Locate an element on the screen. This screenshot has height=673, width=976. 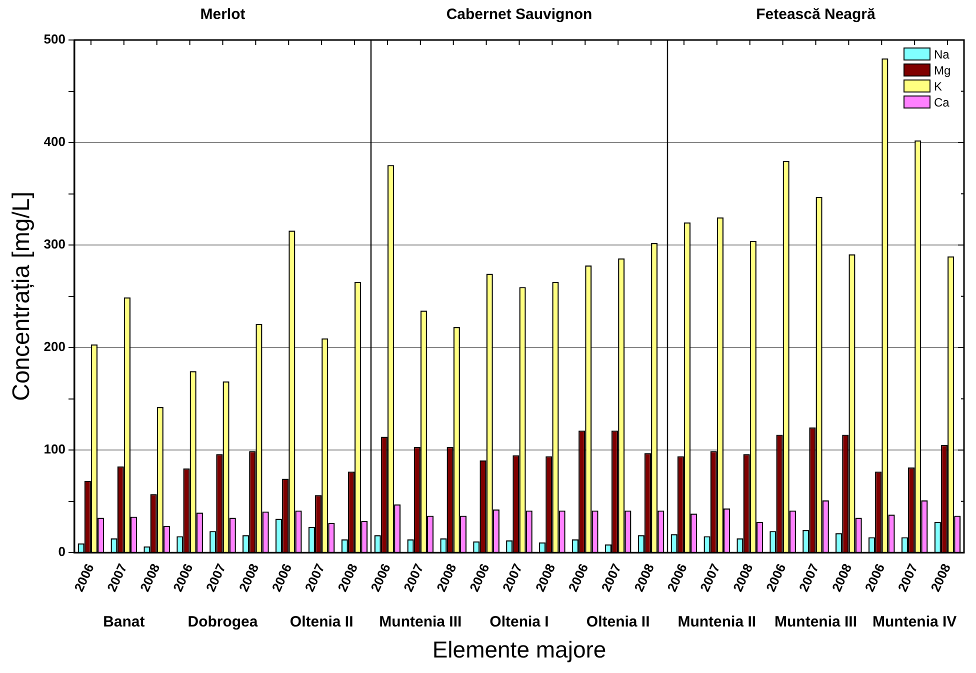
text: Oltenia I is located at coordinates (519, 622).